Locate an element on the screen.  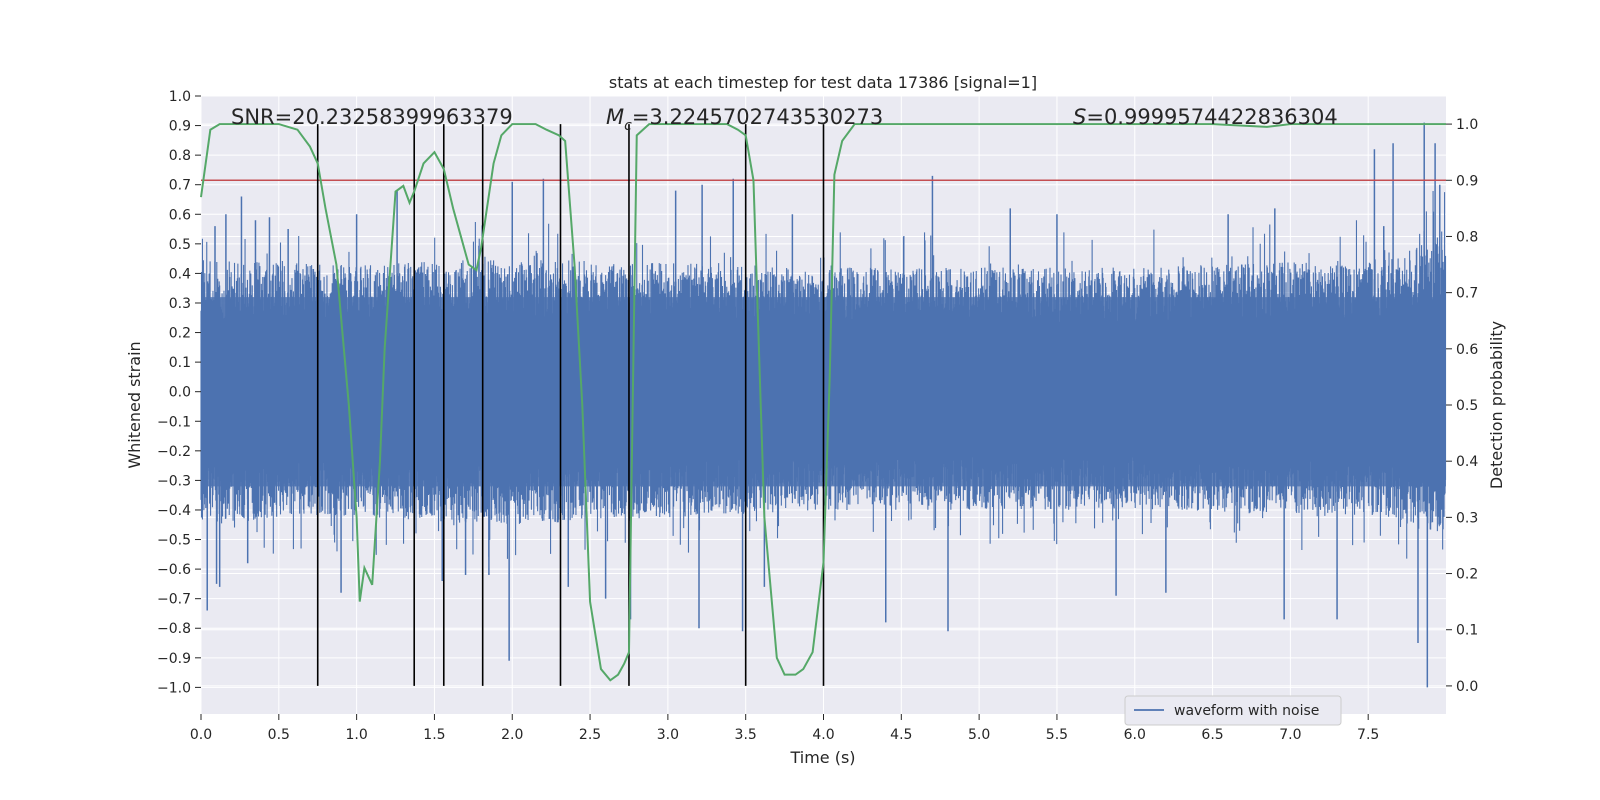
y-right-tick-label: 1.0 is located at coordinates (1467, 125).